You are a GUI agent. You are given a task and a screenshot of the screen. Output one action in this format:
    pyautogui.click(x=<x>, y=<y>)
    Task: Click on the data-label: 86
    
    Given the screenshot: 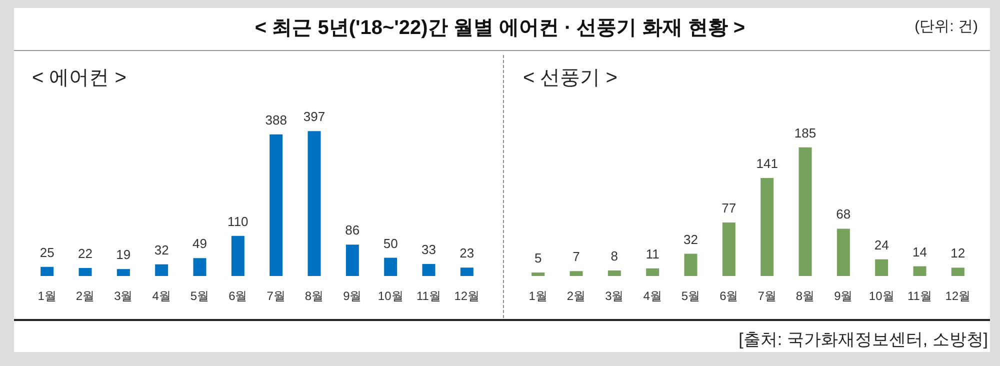 What is the action you would take?
    pyautogui.click(x=352, y=230)
    